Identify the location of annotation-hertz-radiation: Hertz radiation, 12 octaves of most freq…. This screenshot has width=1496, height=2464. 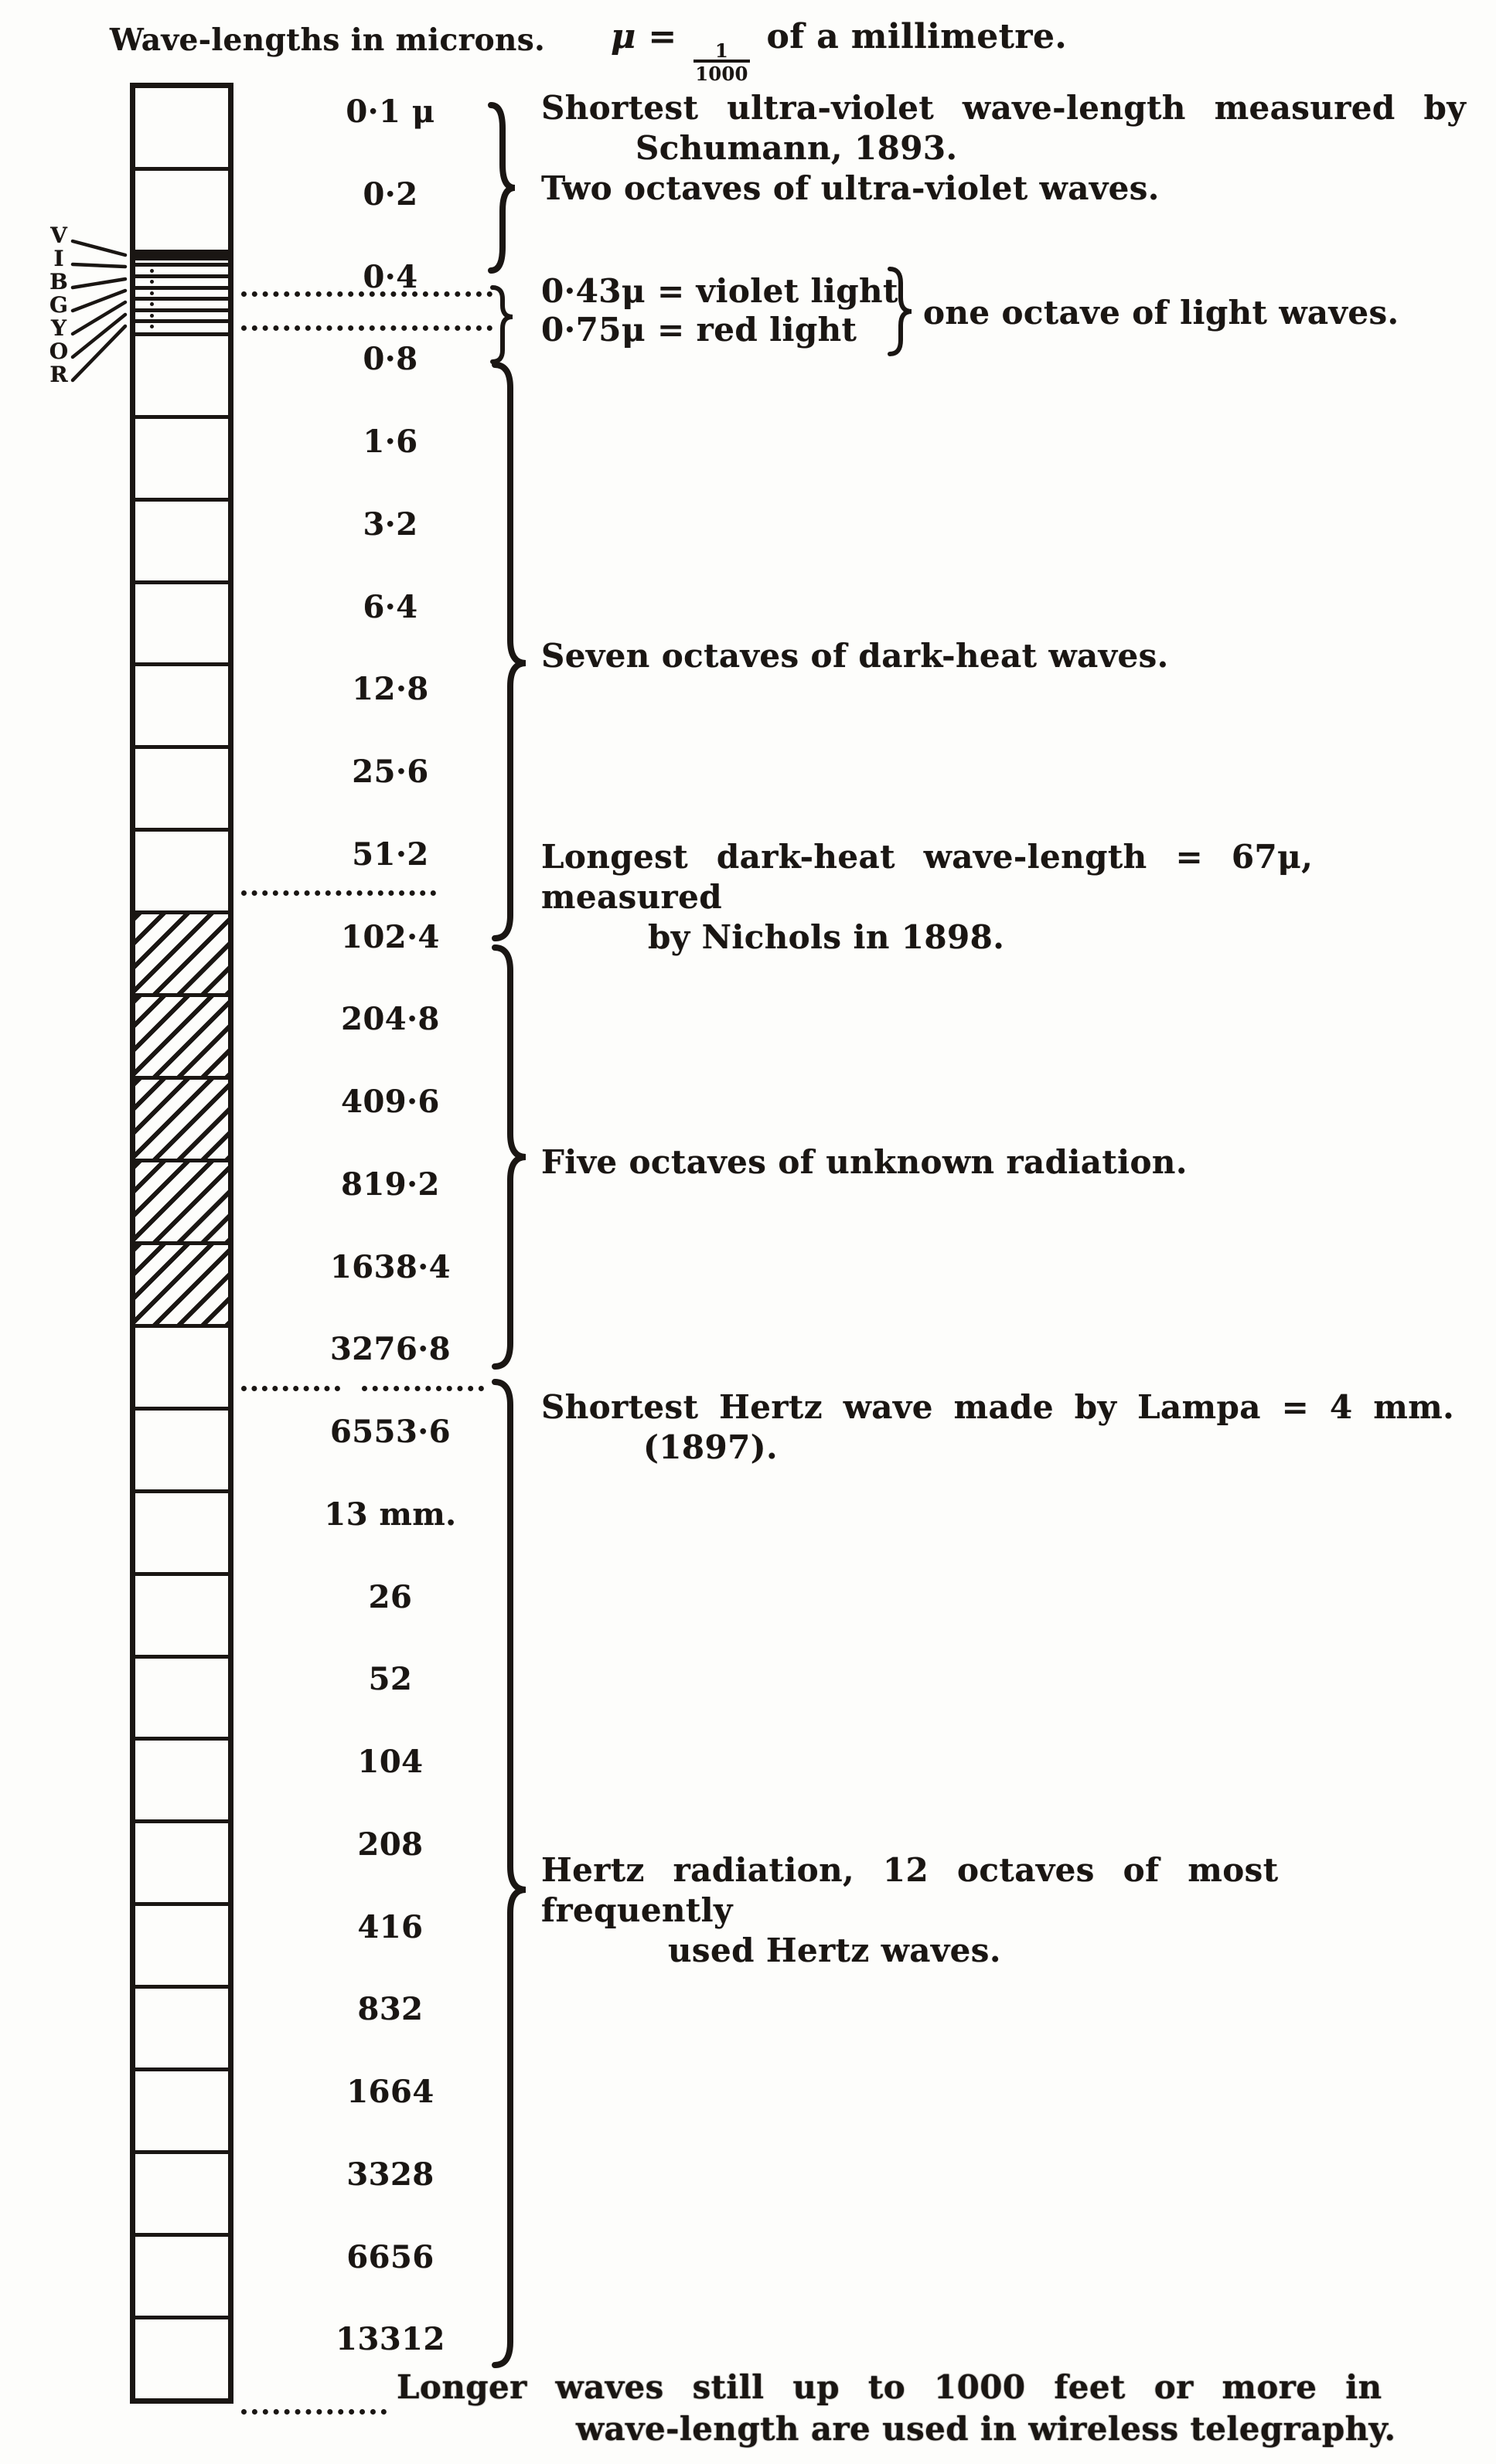
(1011, 1910).